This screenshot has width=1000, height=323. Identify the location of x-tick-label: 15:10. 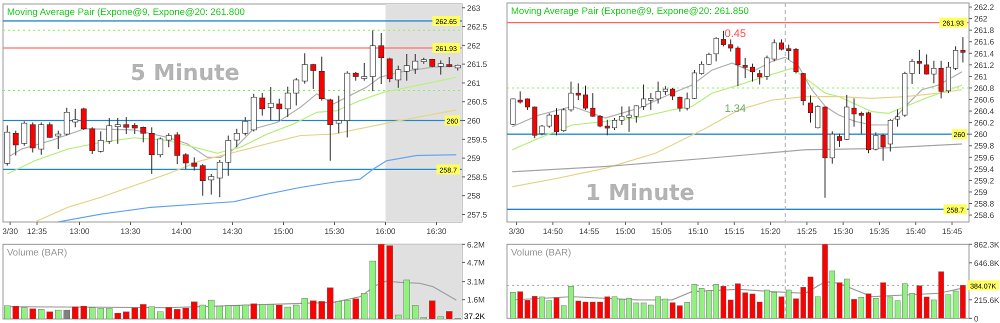
(698, 231).